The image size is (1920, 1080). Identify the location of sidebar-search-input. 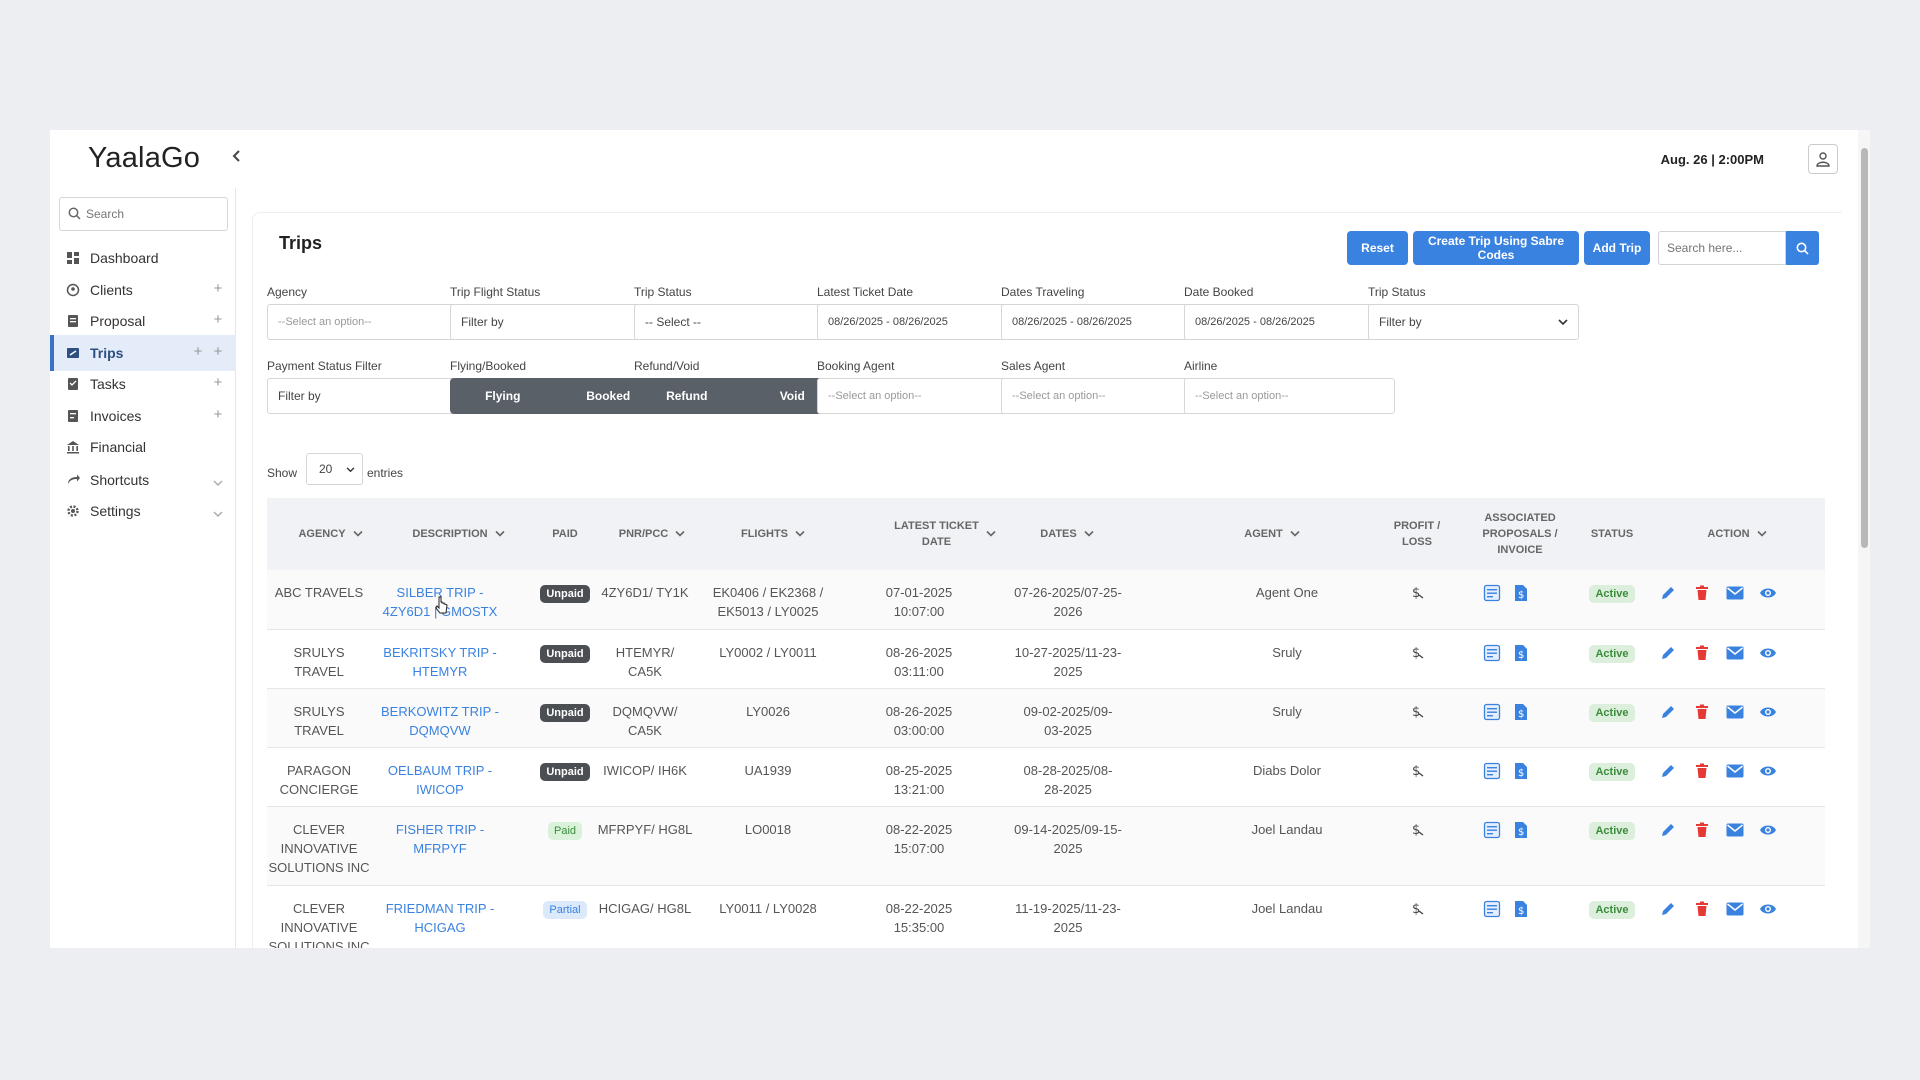
(154, 214).